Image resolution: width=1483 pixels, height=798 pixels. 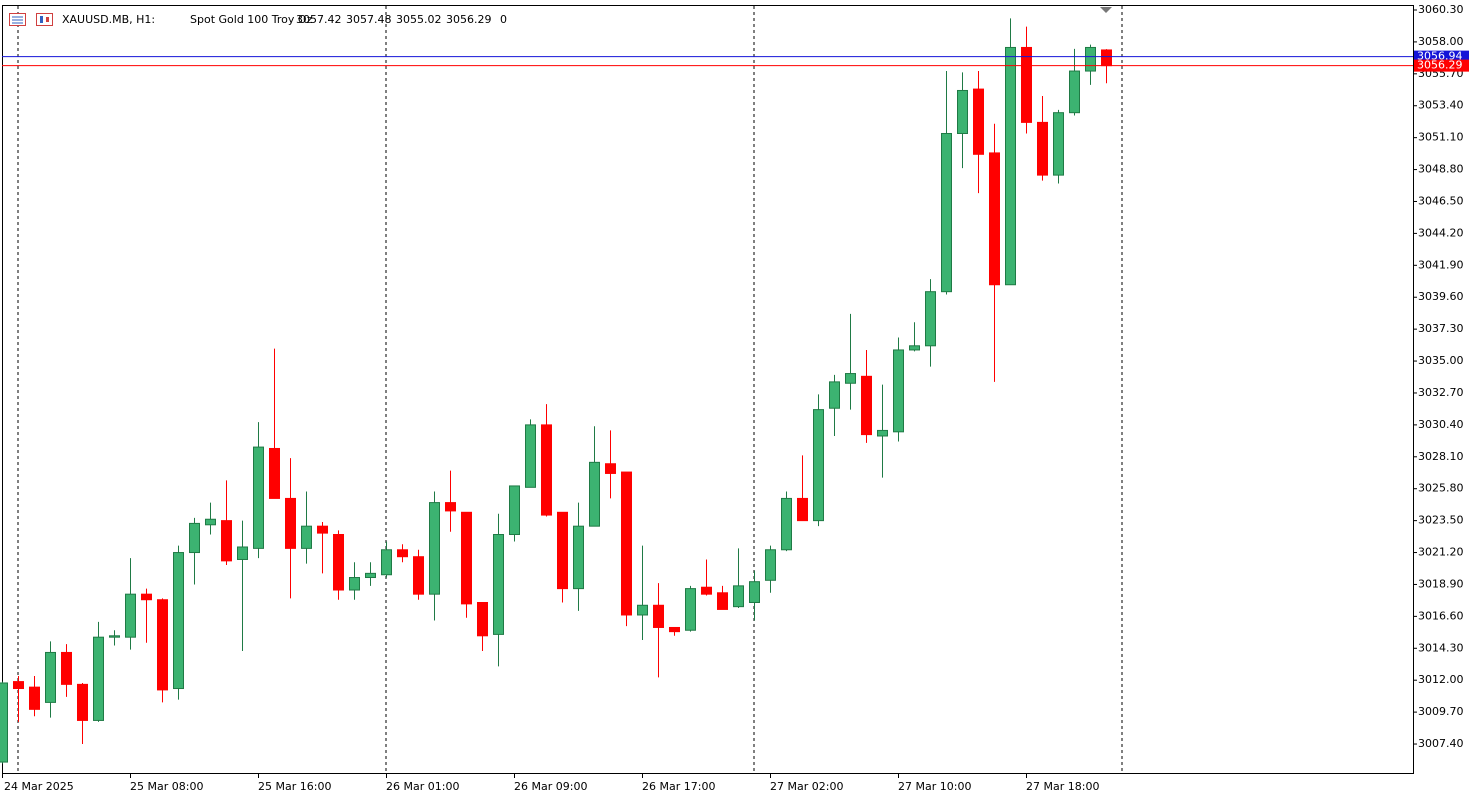 What do you see at coordinates (503, 19) in the screenshot?
I see `header-extra: 0` at bounding box center [503, 19].